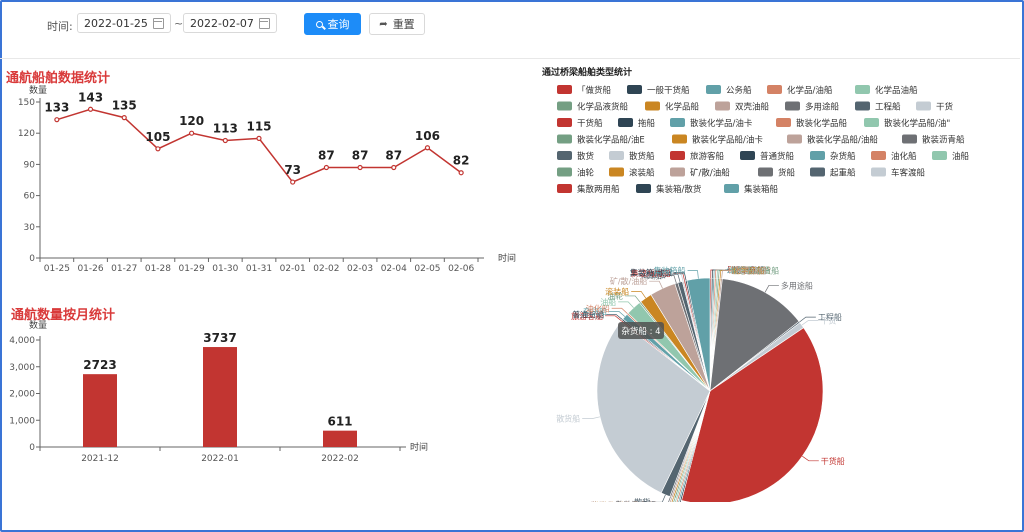  I want to click on pie-slice-label: 车客渡船, so click(653, 273).